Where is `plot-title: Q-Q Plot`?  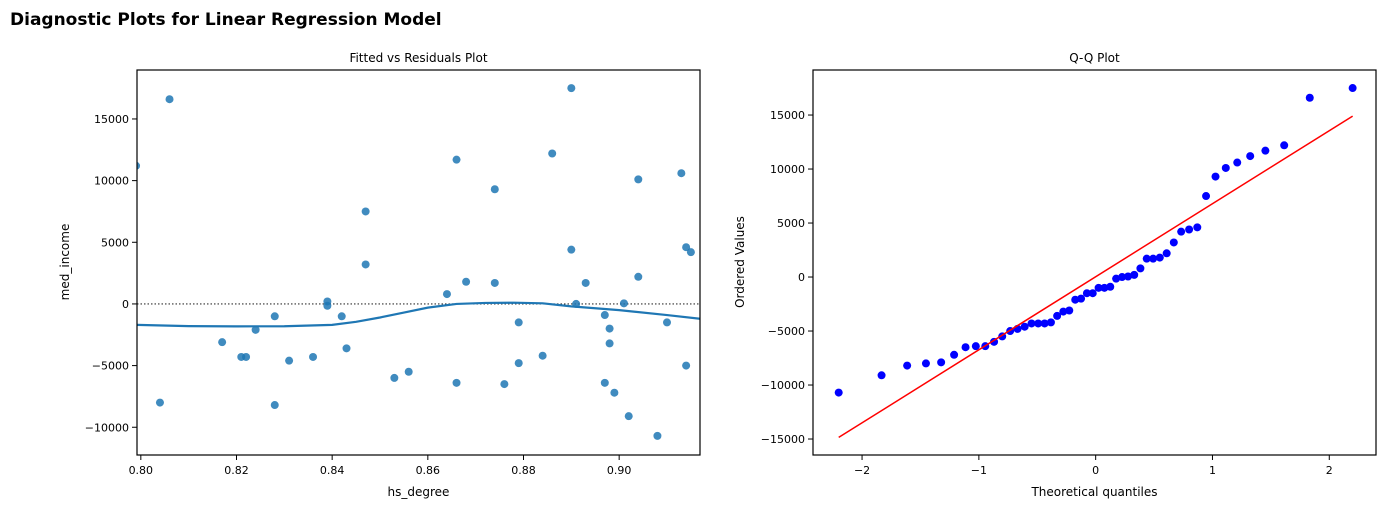
plot-title: Q-Q Plot is located at coordinates (1094, 58).